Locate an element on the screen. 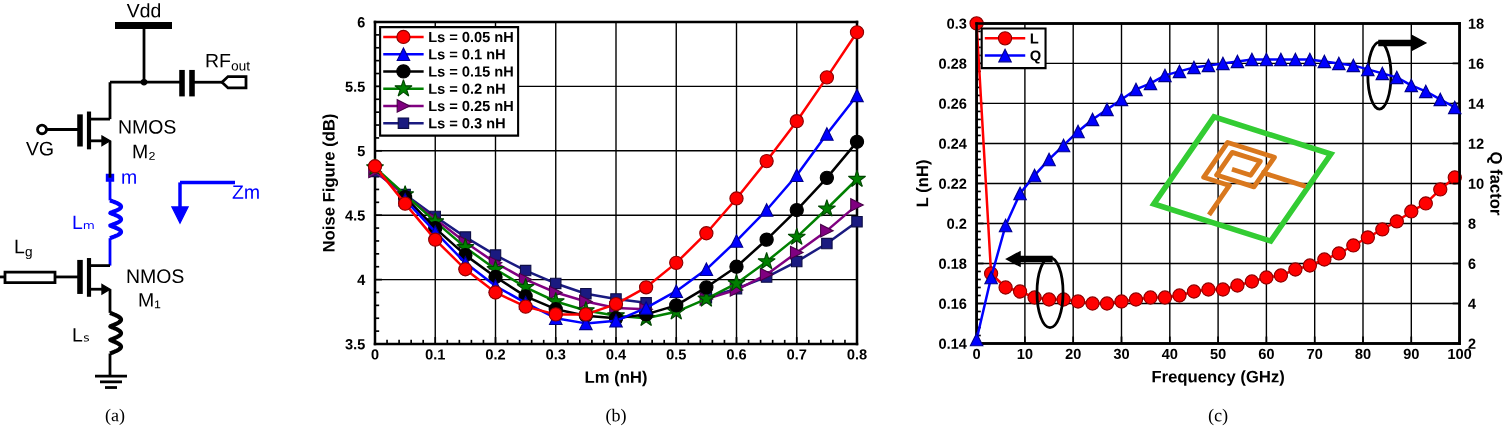 The width and height of the screenshot is (1512, 431). y-tick-label: 4.5 is located at coordinates (355, 215).